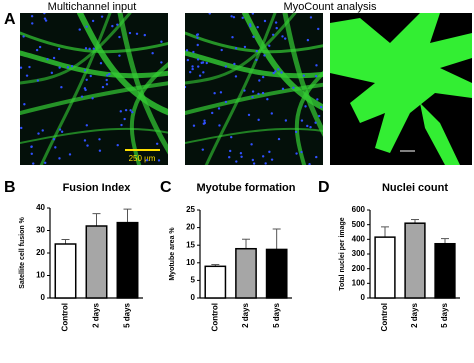  What do you see at coordinates (245, 314) in the screenshot?
I see `x-tick-label: 2 days` at bounding box center [245, 314].